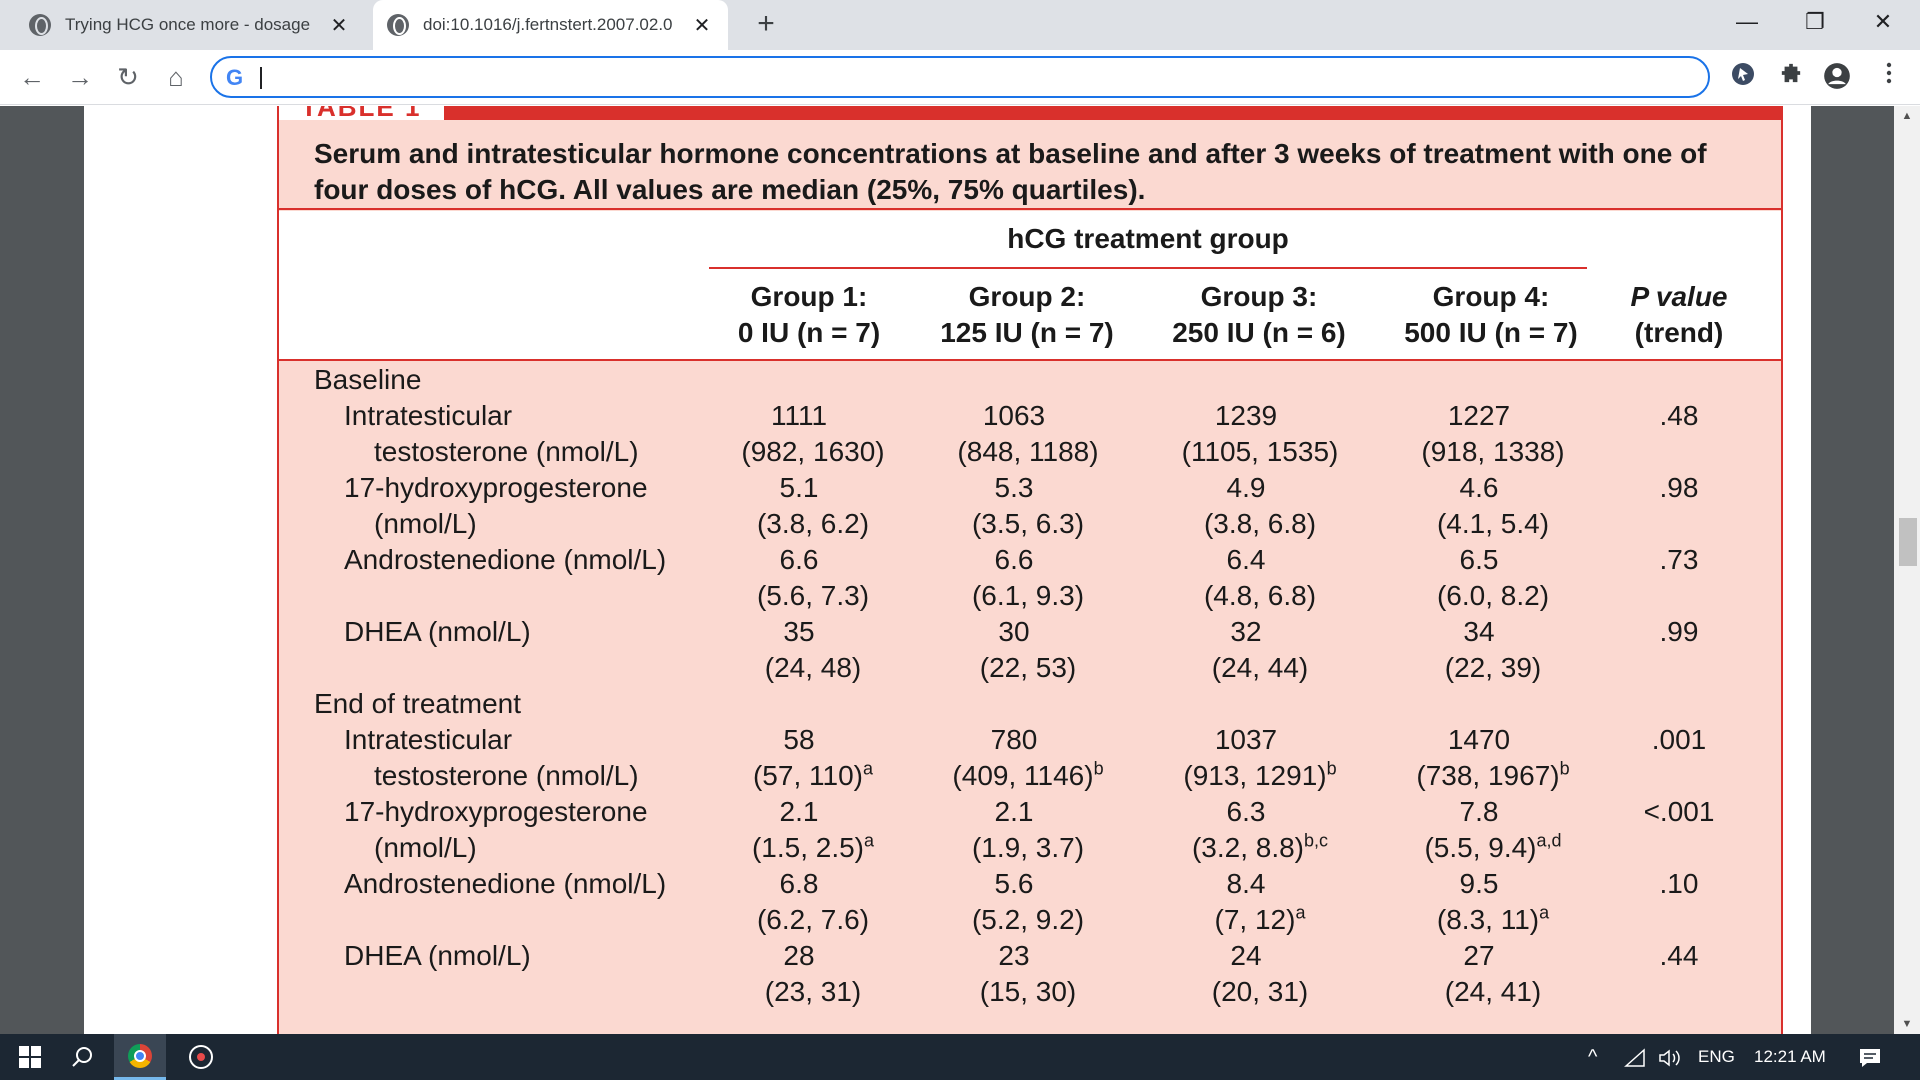  Describe the element at coordinates (799, 883) in the screenshot. I see `cell-median: 6.8` at that location.